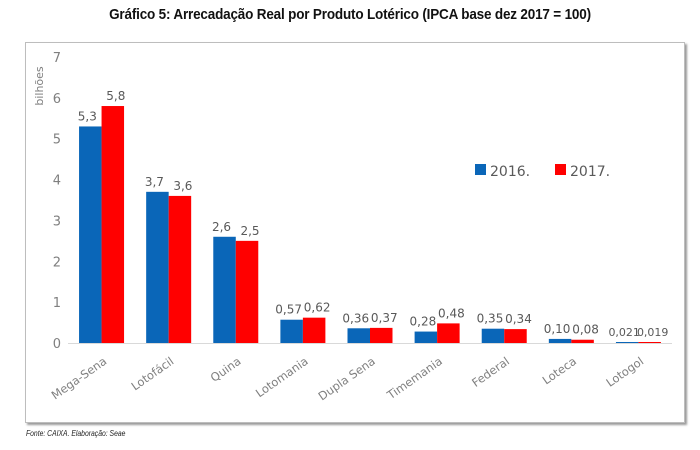 The image size is (700, 450). Describe the element at coordinates (57, 58) in the screenshot. I see `y-tick-label: 7` at that location.